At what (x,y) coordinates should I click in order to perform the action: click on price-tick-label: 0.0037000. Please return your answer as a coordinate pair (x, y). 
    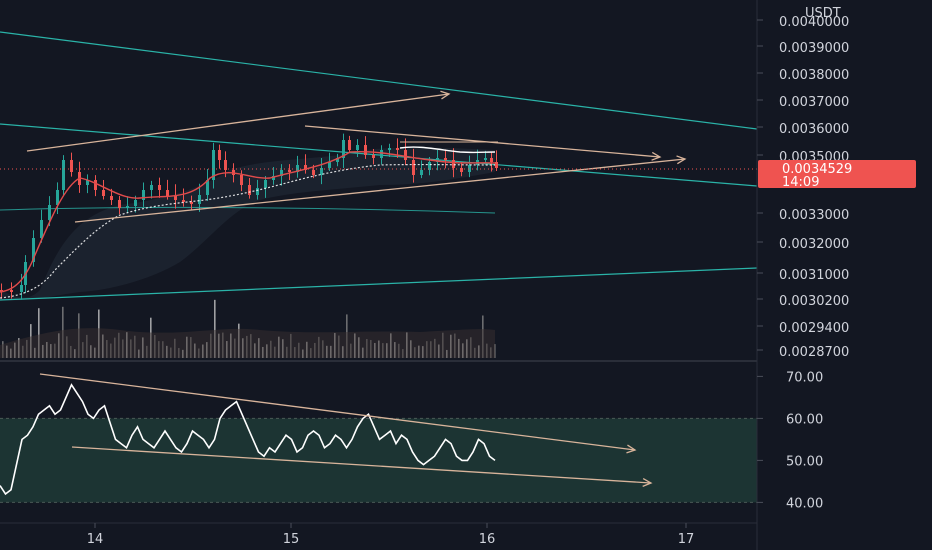
    Looking at the image, I should click on (814, 102).